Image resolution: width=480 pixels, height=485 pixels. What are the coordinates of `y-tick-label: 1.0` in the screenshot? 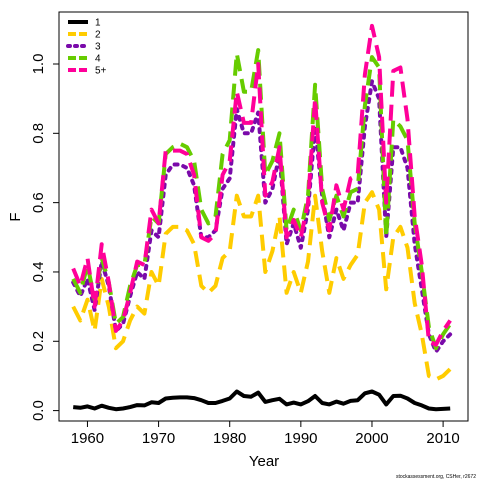 It's located at (38, 64).